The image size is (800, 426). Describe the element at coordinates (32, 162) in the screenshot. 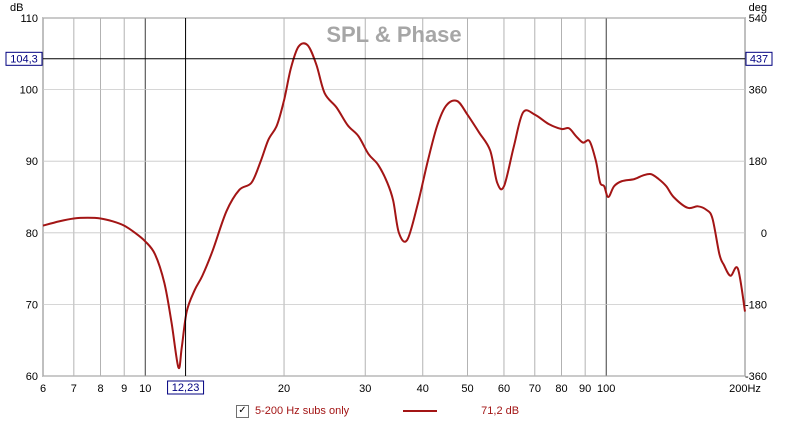

I see `y-left-tick-label: 90` at that location.